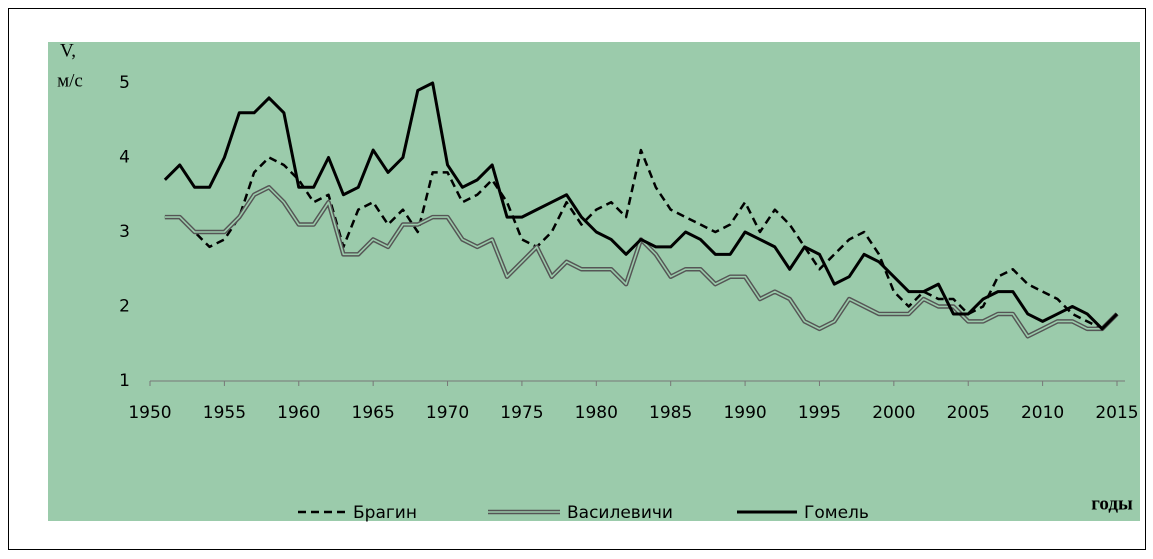  What do you see at coordinates (968, 413) in the screenshot?
I see `x-tick-label: 2005` at bounding box center [968, 413].